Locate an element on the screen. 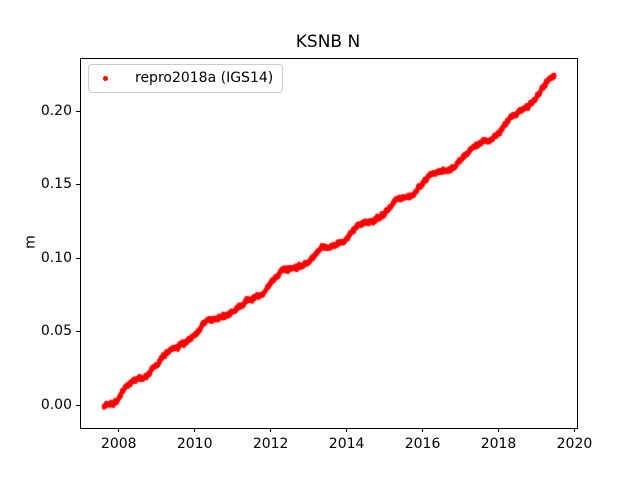 This screenshot has width=640, height=480. x-tick-label: 2012 is located at coordinates (270, 444).